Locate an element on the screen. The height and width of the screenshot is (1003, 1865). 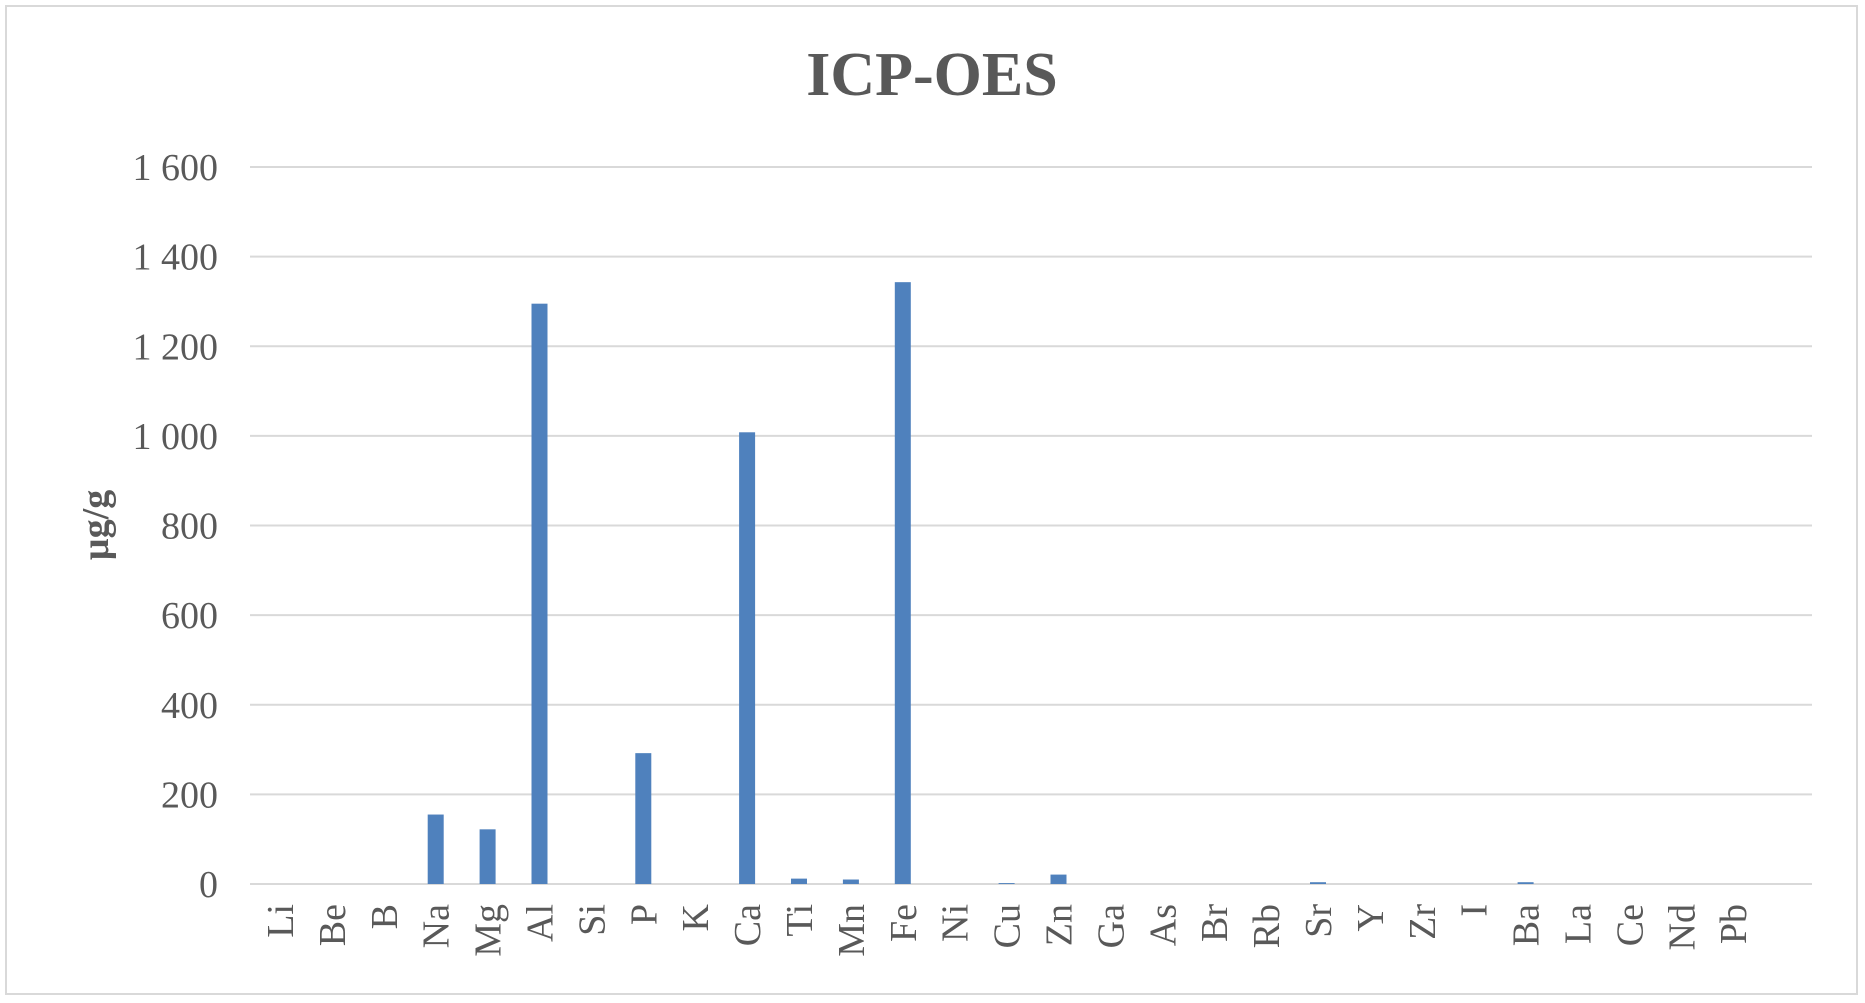
bar-na is located at coordinates (435, 849).